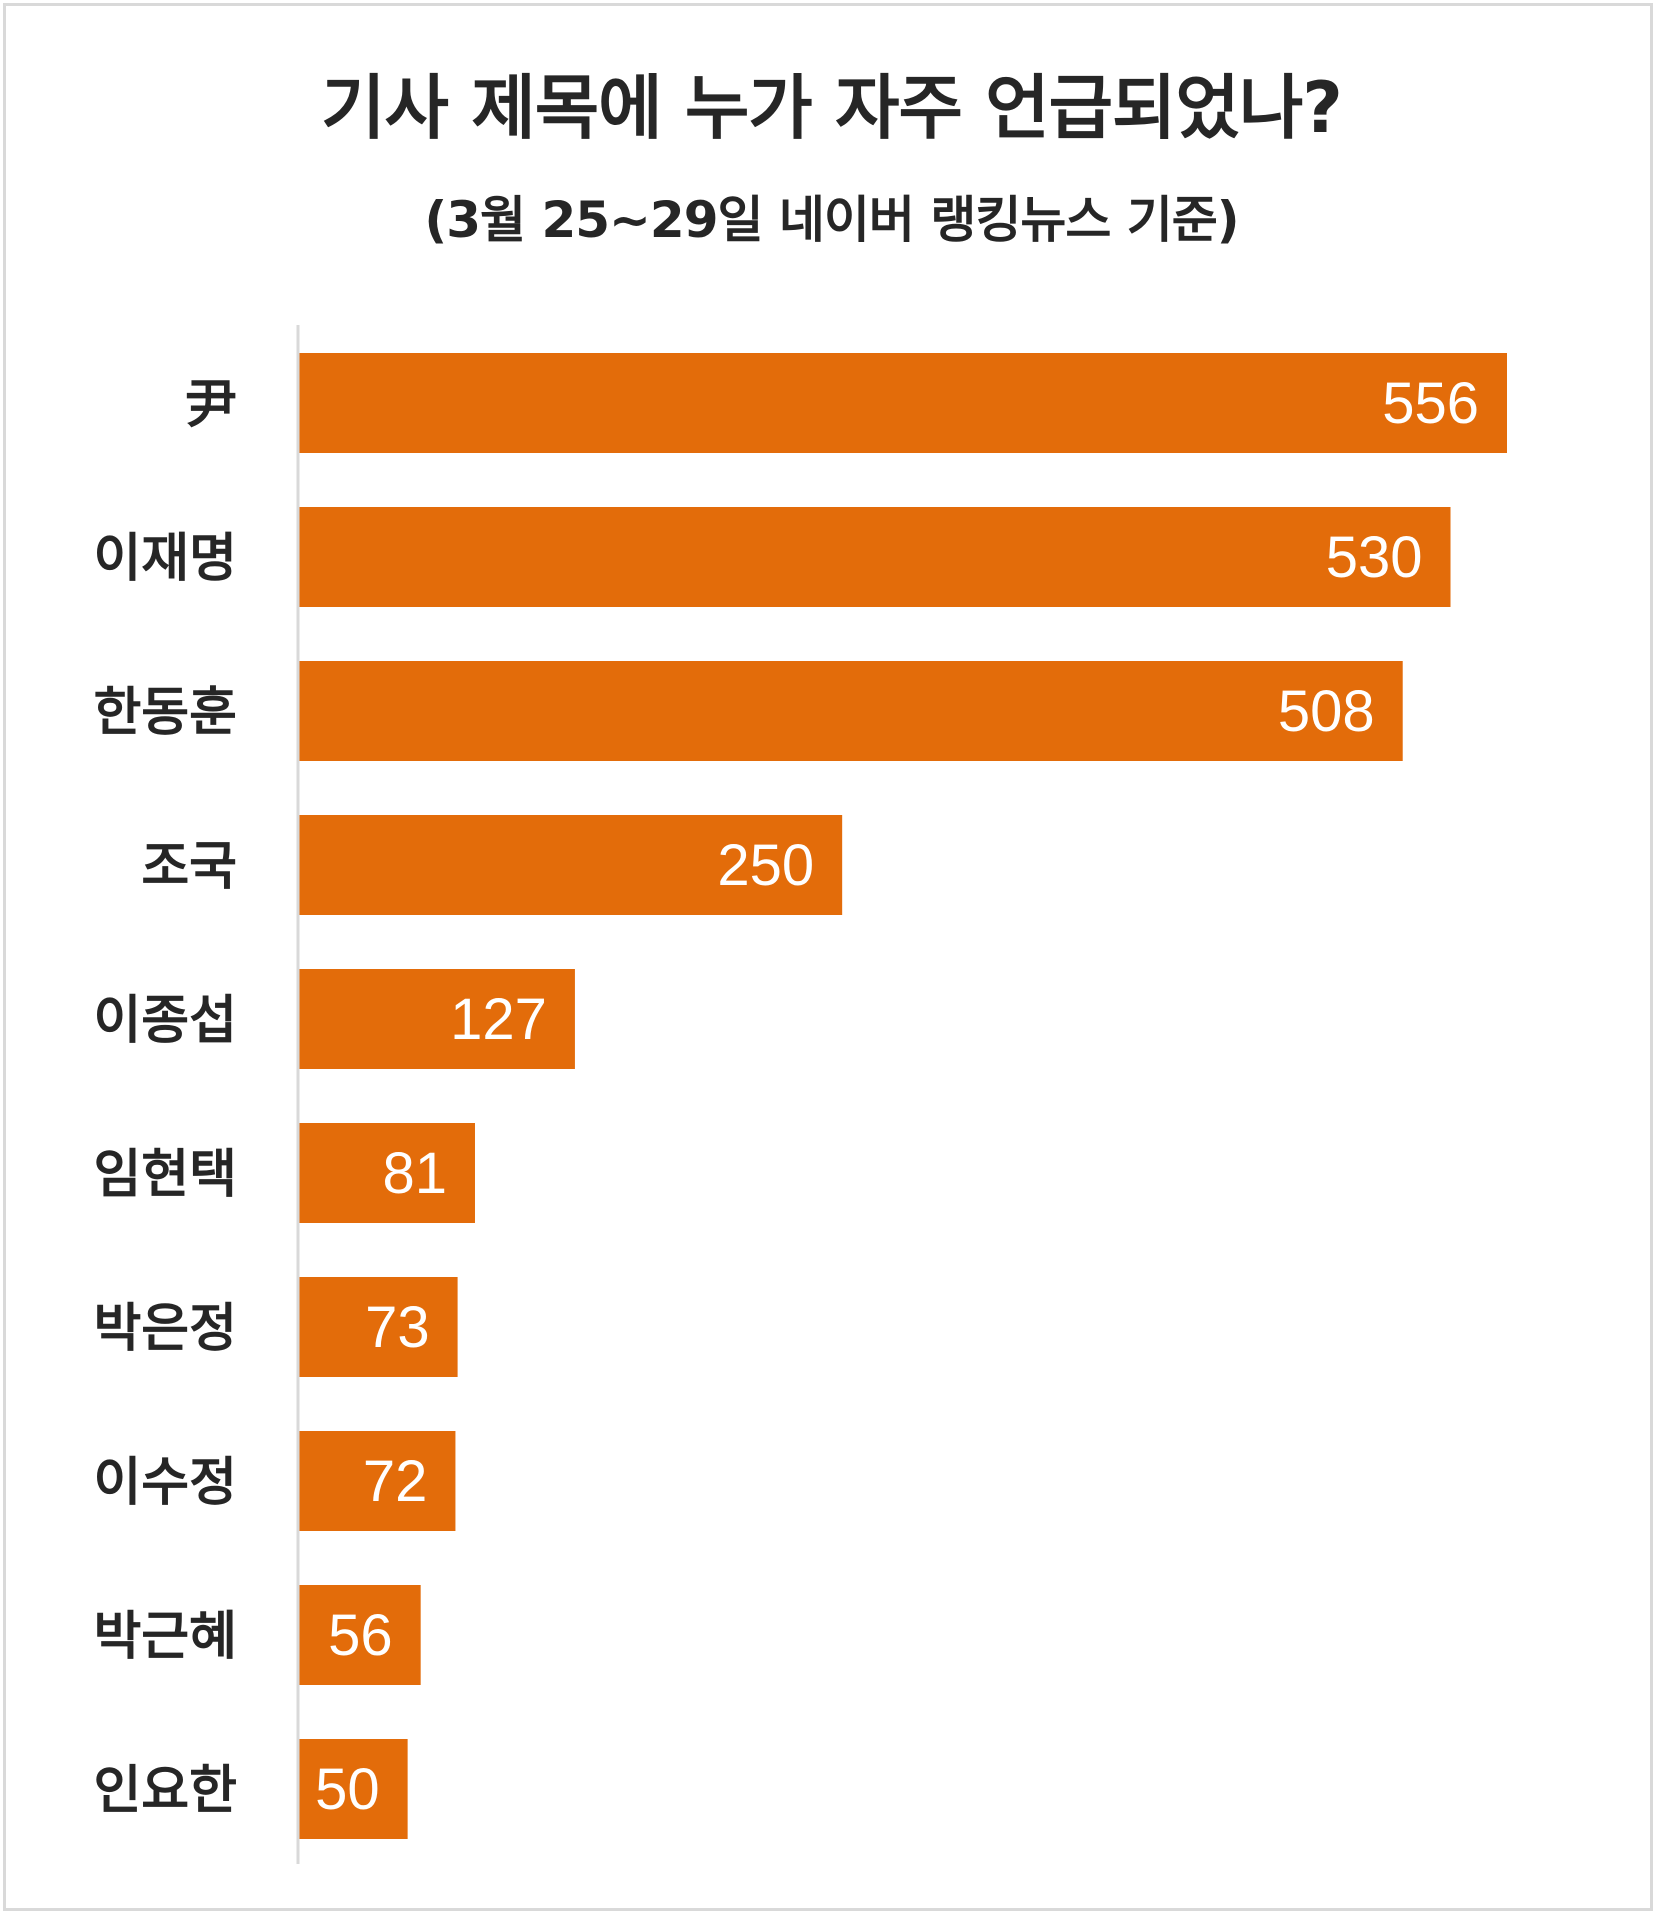  What do you see at coordinates (498, 1019) in the screenshot?
I see `data-label: 127` at bounding box center [498, 1019].